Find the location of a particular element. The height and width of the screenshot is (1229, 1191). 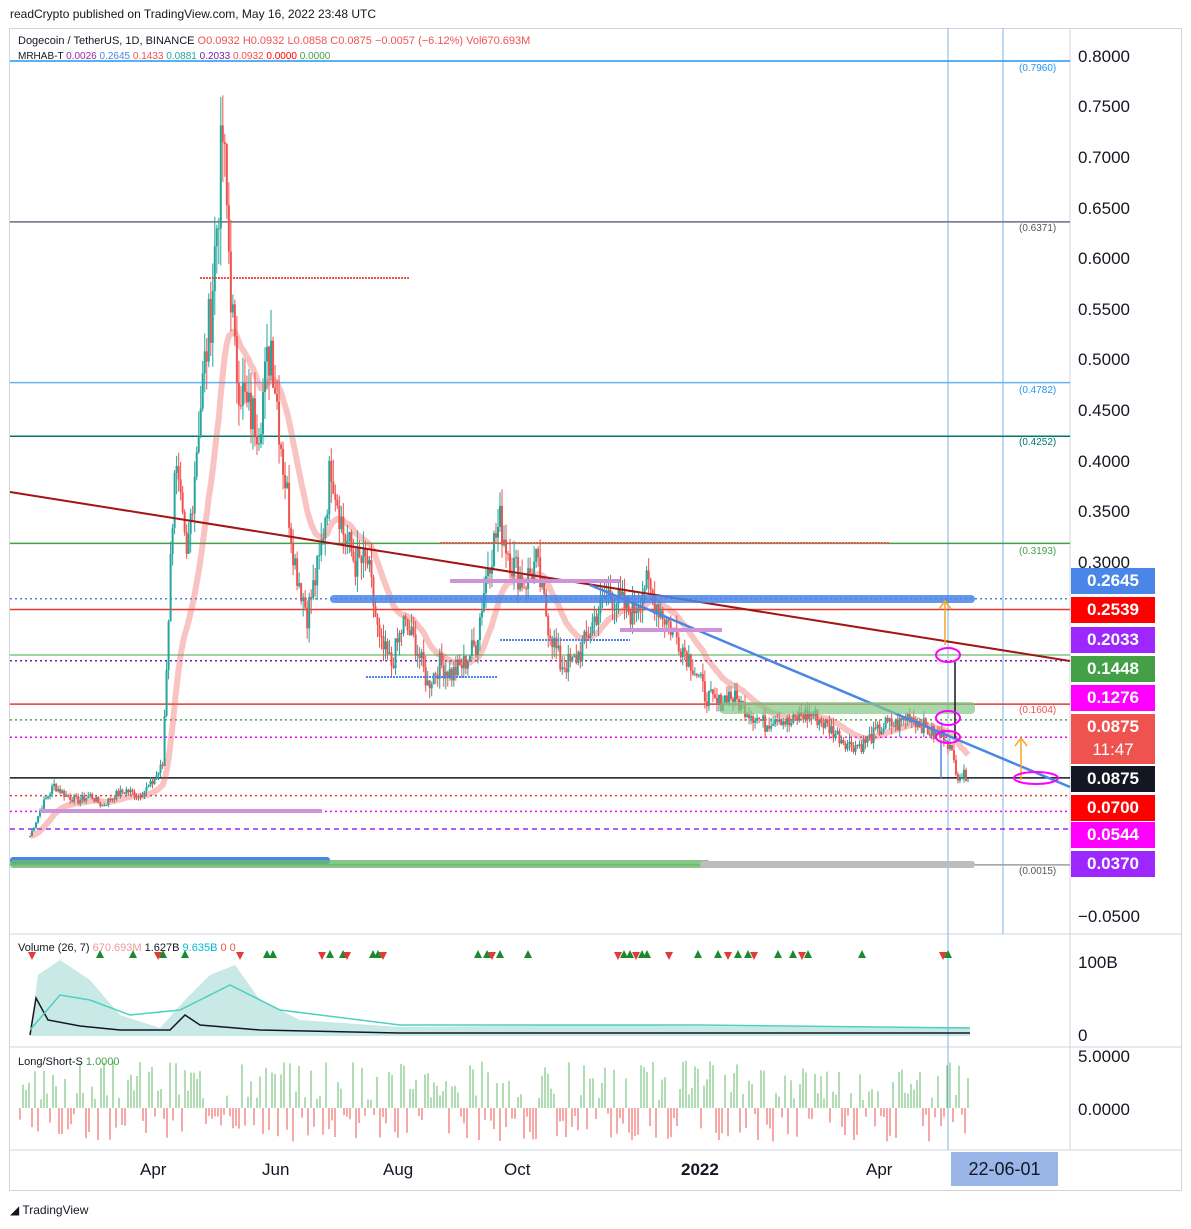

level-label: (0.1604) is located at coordinates (1038, 710).